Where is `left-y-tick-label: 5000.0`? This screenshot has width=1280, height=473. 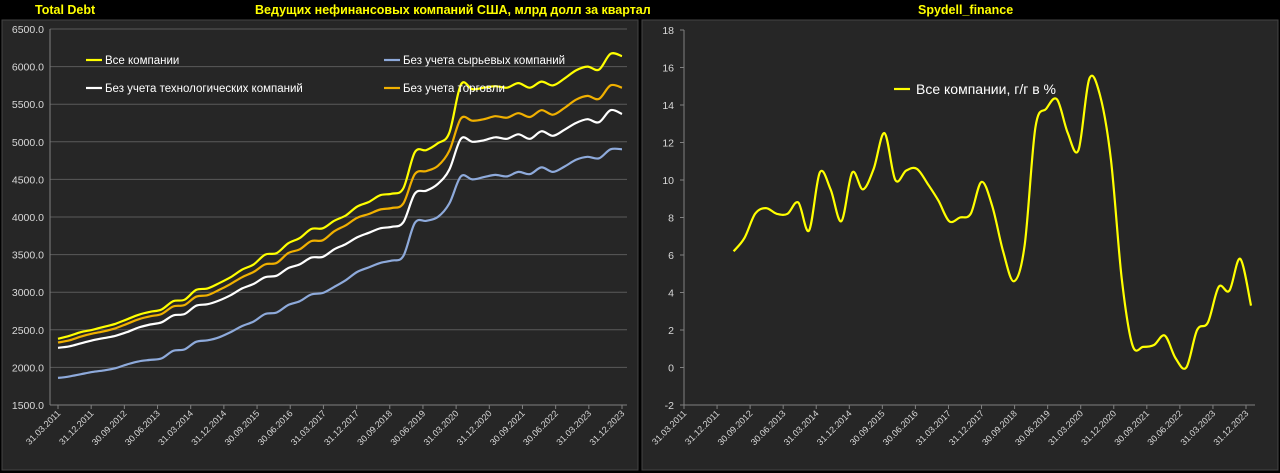 left-y-tick-label: 5000.0 is located at coordinates (28, 143).